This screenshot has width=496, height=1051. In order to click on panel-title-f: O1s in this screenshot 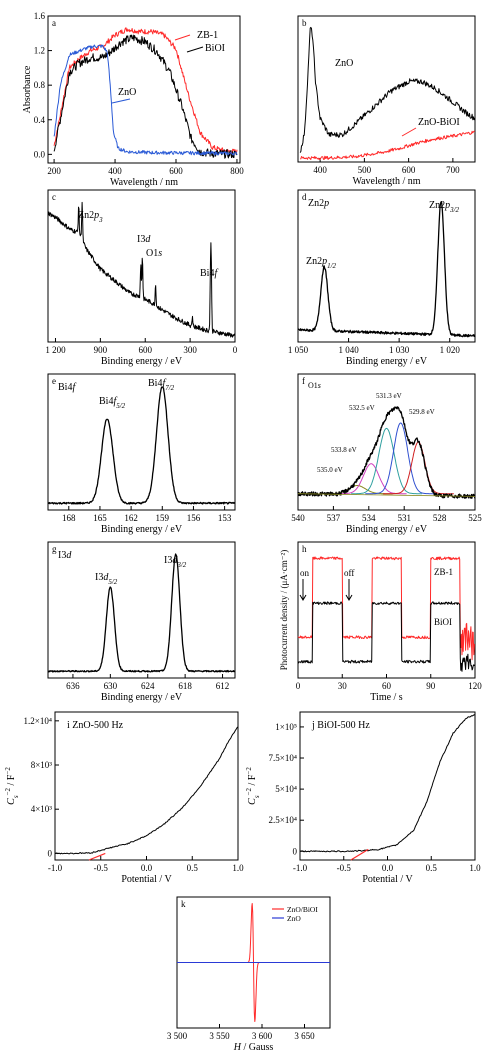, I will do `click(314, 385)`.